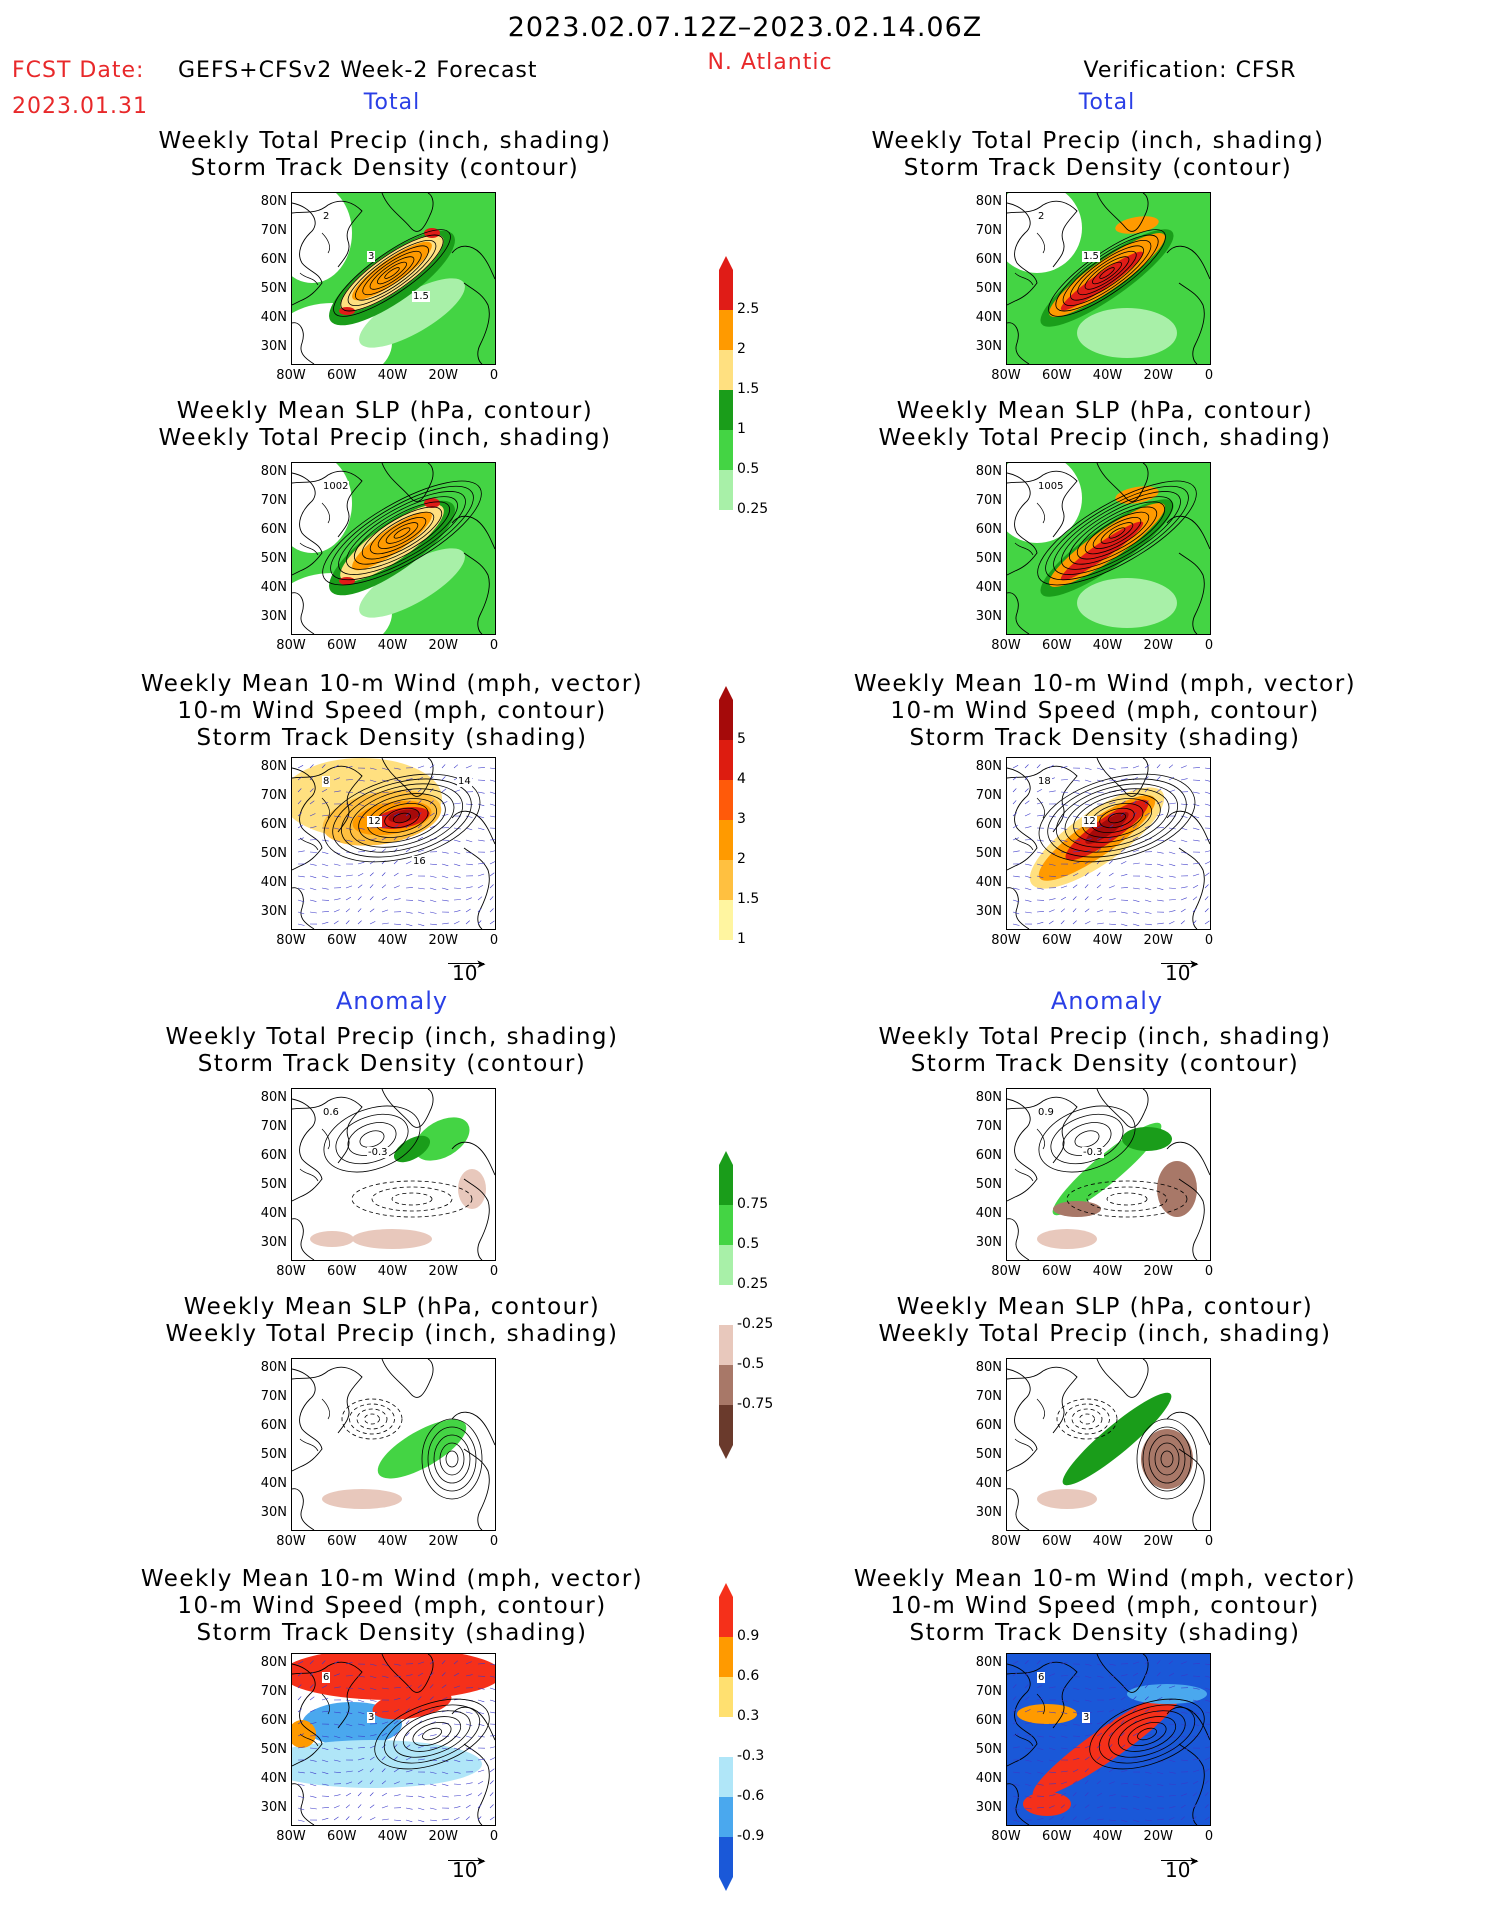 This screenshot has width=1487, height=1925. What do you see at coordinates (371, 1717) in the screenshot?
I see `contour-label: 3` at bounding box center [371, 1717].